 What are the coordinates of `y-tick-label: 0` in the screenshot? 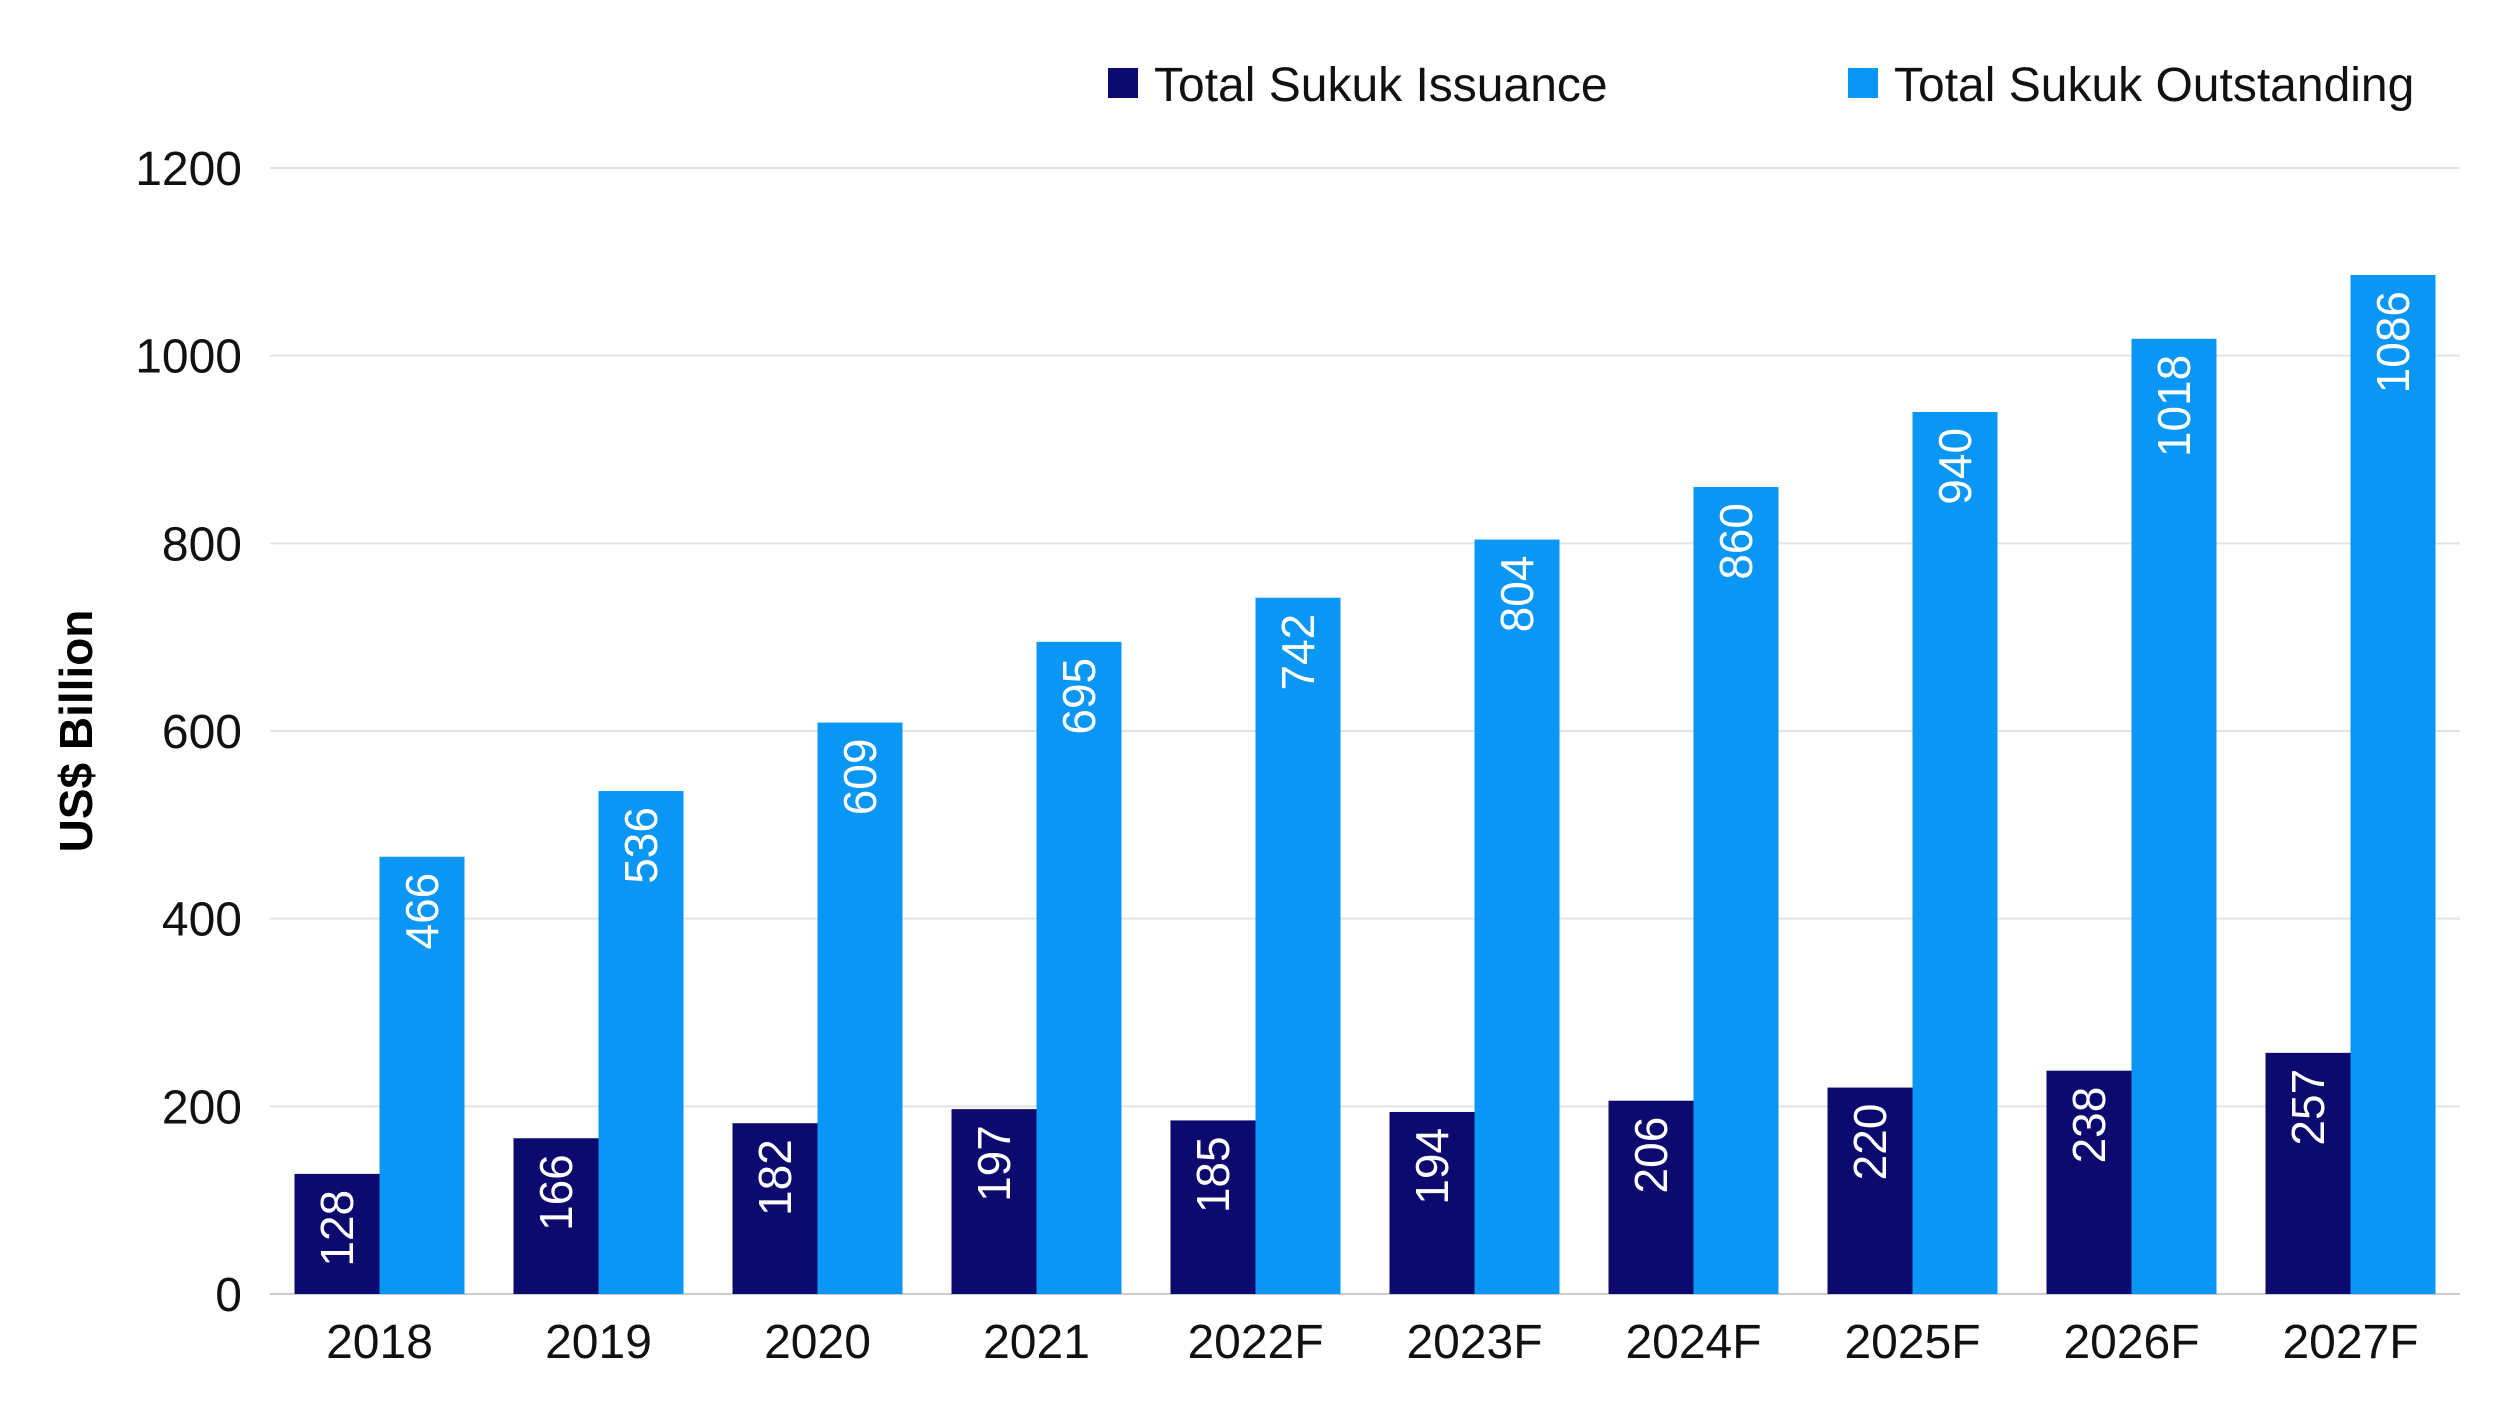 It's located at (228, 1295).